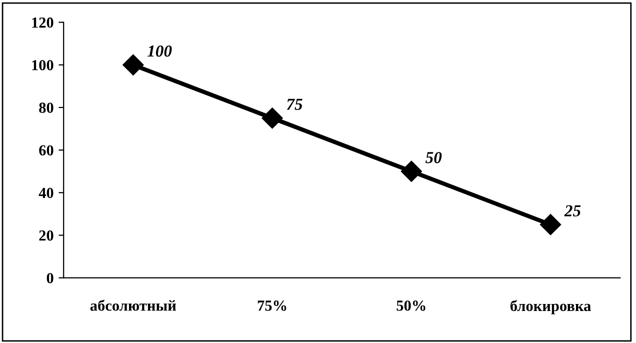 The width and height of the screenshot is (636, 343). I want to click on y-tick-label: 60, so click(46, 150).